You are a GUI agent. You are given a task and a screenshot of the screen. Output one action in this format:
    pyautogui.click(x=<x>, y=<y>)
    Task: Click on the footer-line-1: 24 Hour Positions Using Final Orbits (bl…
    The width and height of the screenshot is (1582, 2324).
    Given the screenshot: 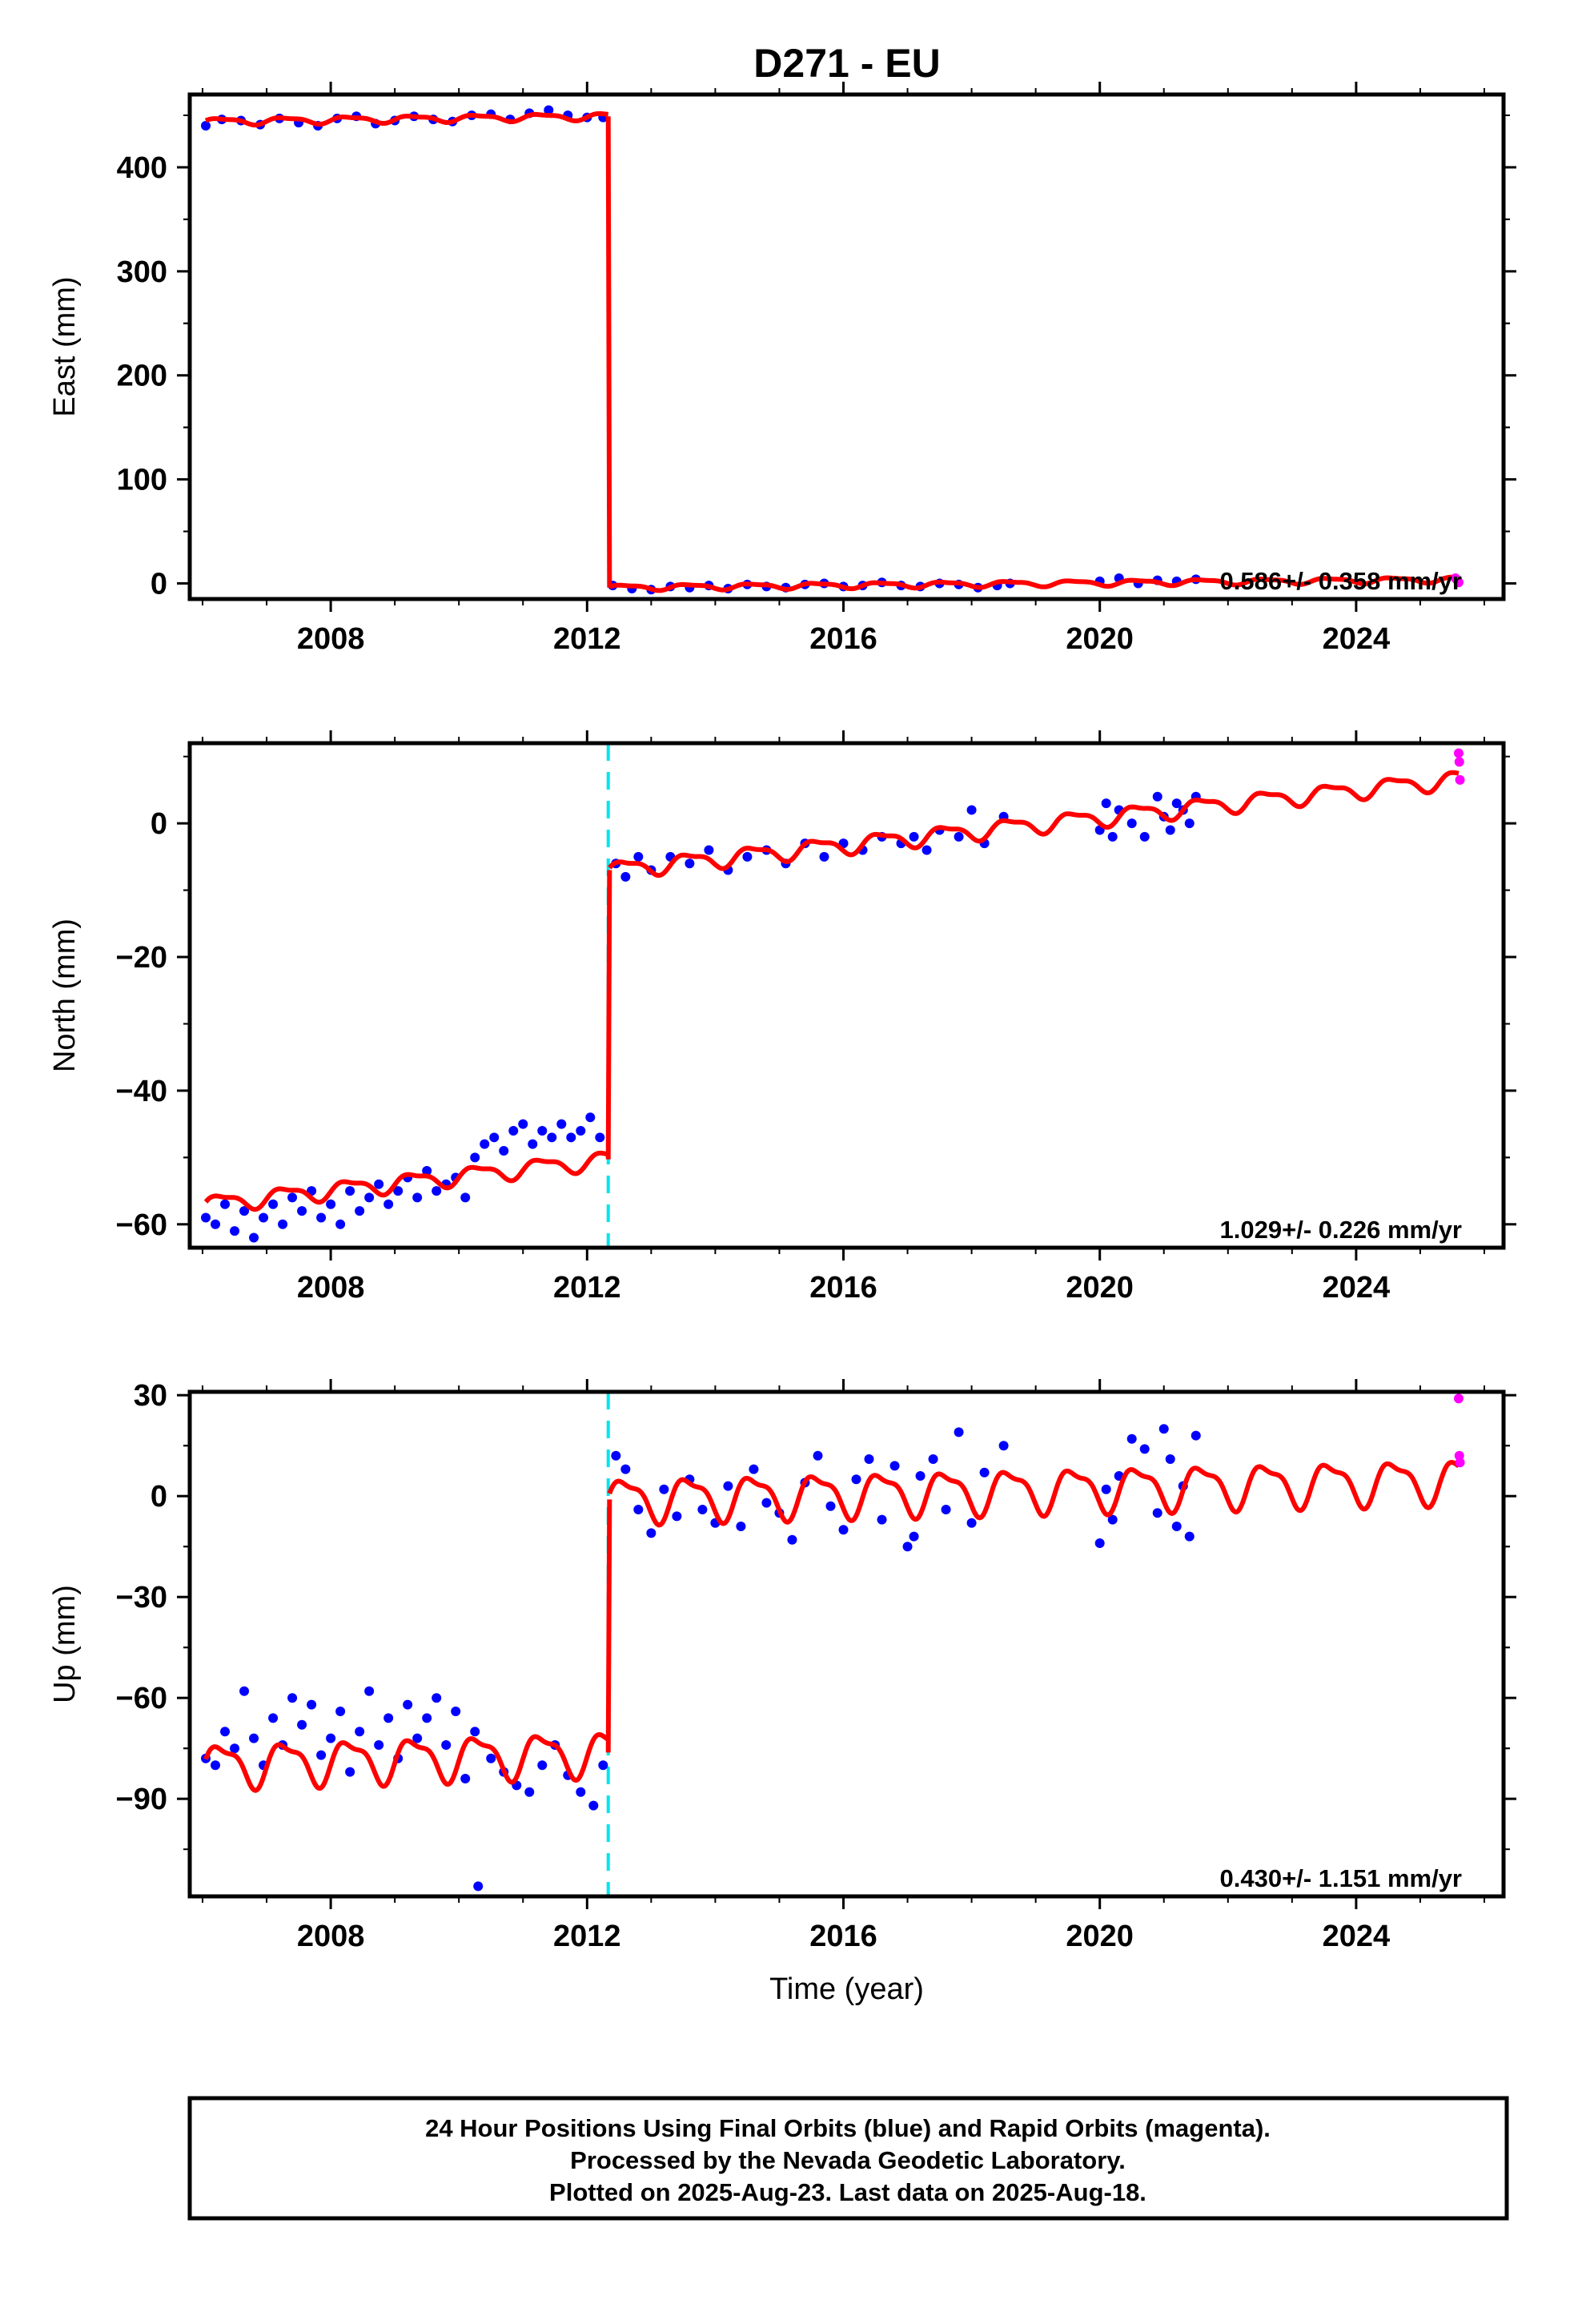 What is the action you would take?
    pyautogui.click(x=848, y=2128)
    